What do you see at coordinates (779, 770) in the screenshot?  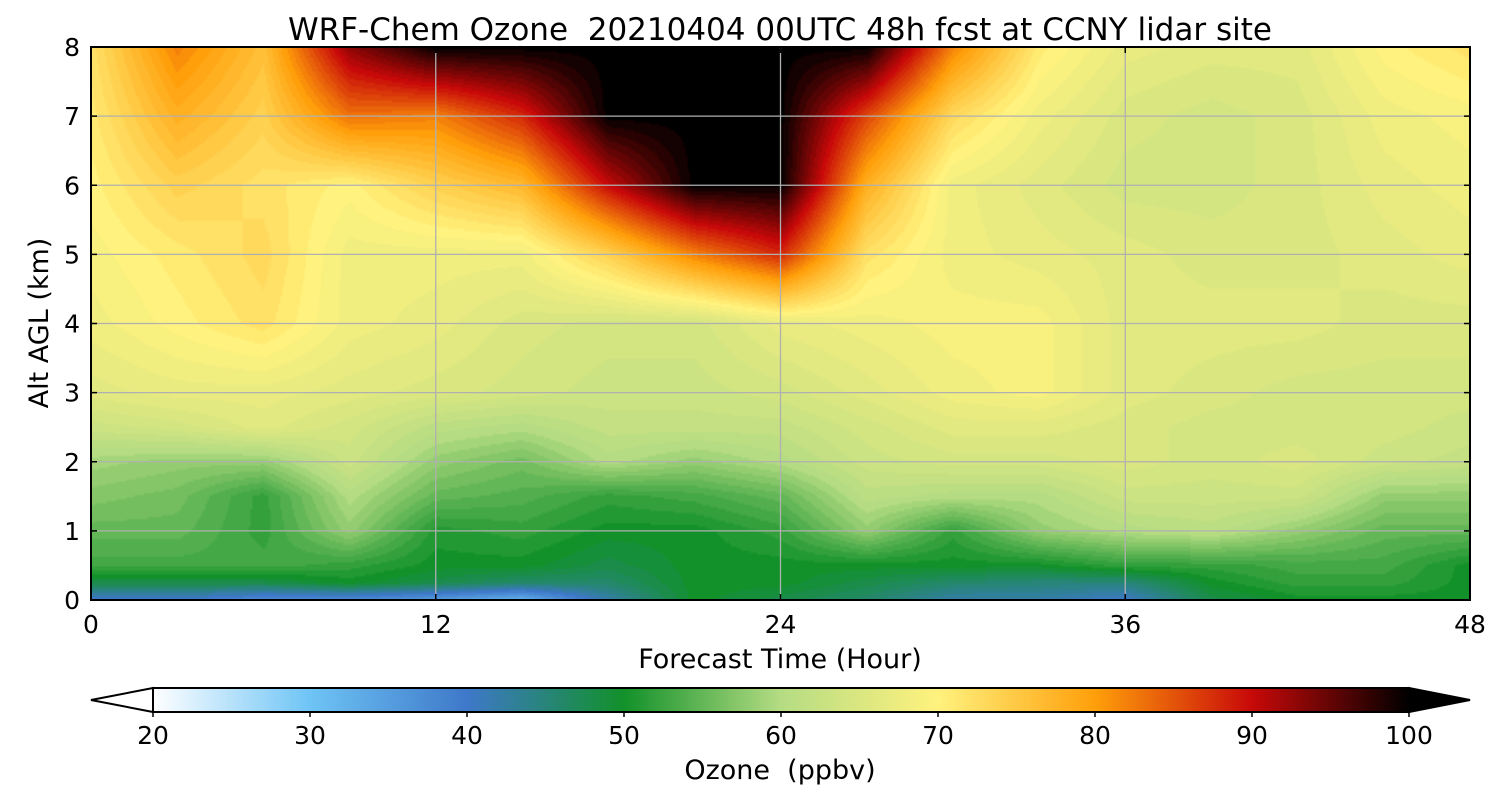 I see `colorbar-label: Ozone (ppbv)` at bounding box center [779, 770].